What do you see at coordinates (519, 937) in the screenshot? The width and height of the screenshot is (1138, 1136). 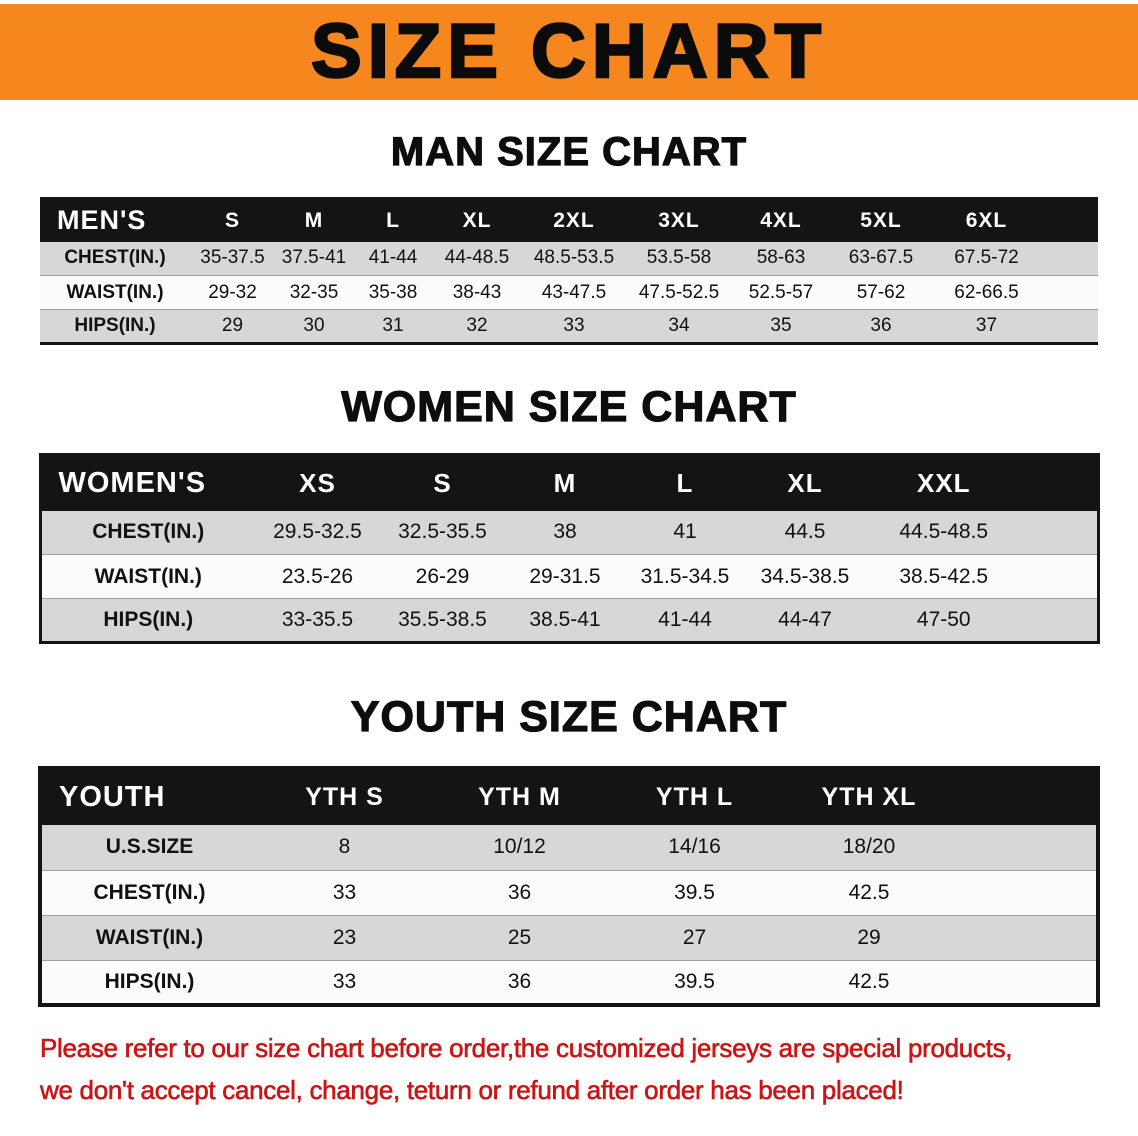 I see `size-cell: 25` at bounding box center [519, 937].